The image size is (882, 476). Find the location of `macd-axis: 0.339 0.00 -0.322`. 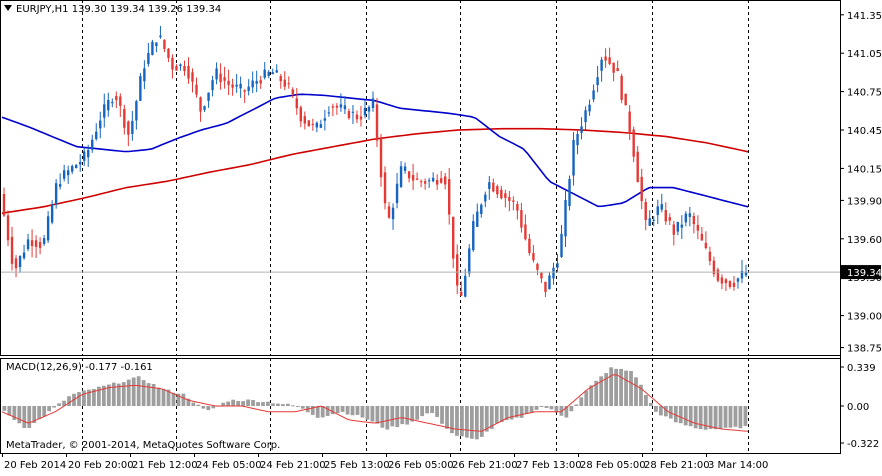

macd-axis: 0.339 0.00 -0.322 is located at coordinates (859, 406).